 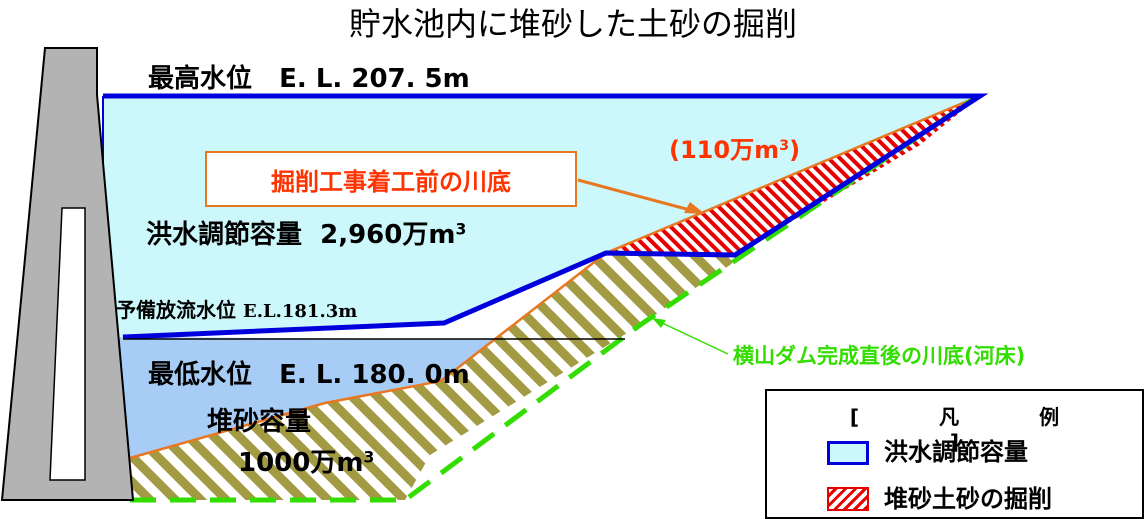 What do you see at coordinates (306, 463) in the screenshot?
I see `sediment-capacity-value: 1000万m3` at bounding box center [306, 463].